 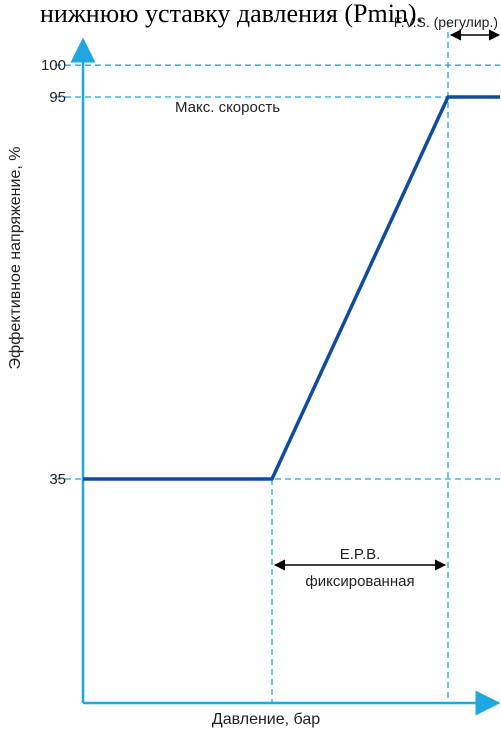 What do you see at coordinates (446, 22) in the screenshot?
I see `annotation-fvs-label: F.V.S. (регулир.)` at bounding box center [446, 22].